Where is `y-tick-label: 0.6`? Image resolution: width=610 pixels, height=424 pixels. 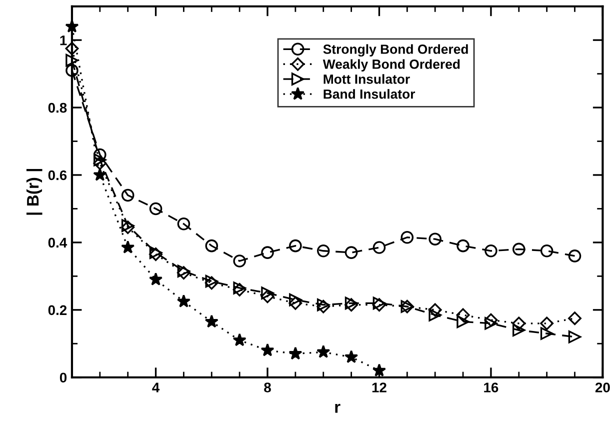
y-tick-label: 0.6 is located at coordinates (57, 175).